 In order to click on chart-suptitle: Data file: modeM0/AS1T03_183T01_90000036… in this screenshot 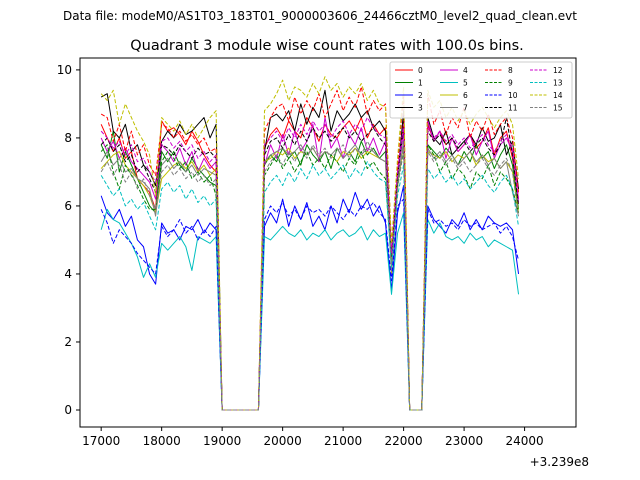, I will do `click(320, 16)`.